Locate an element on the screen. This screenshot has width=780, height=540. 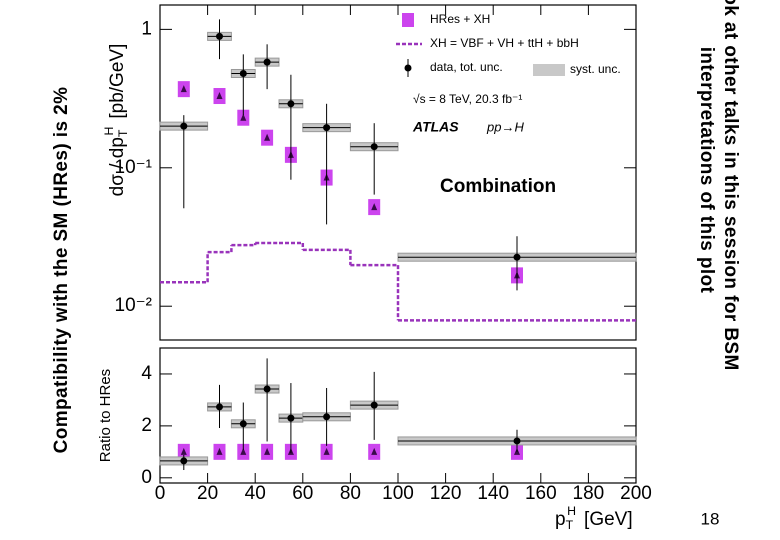
y-tick-label: 4 is located at coordinates (146, 373).